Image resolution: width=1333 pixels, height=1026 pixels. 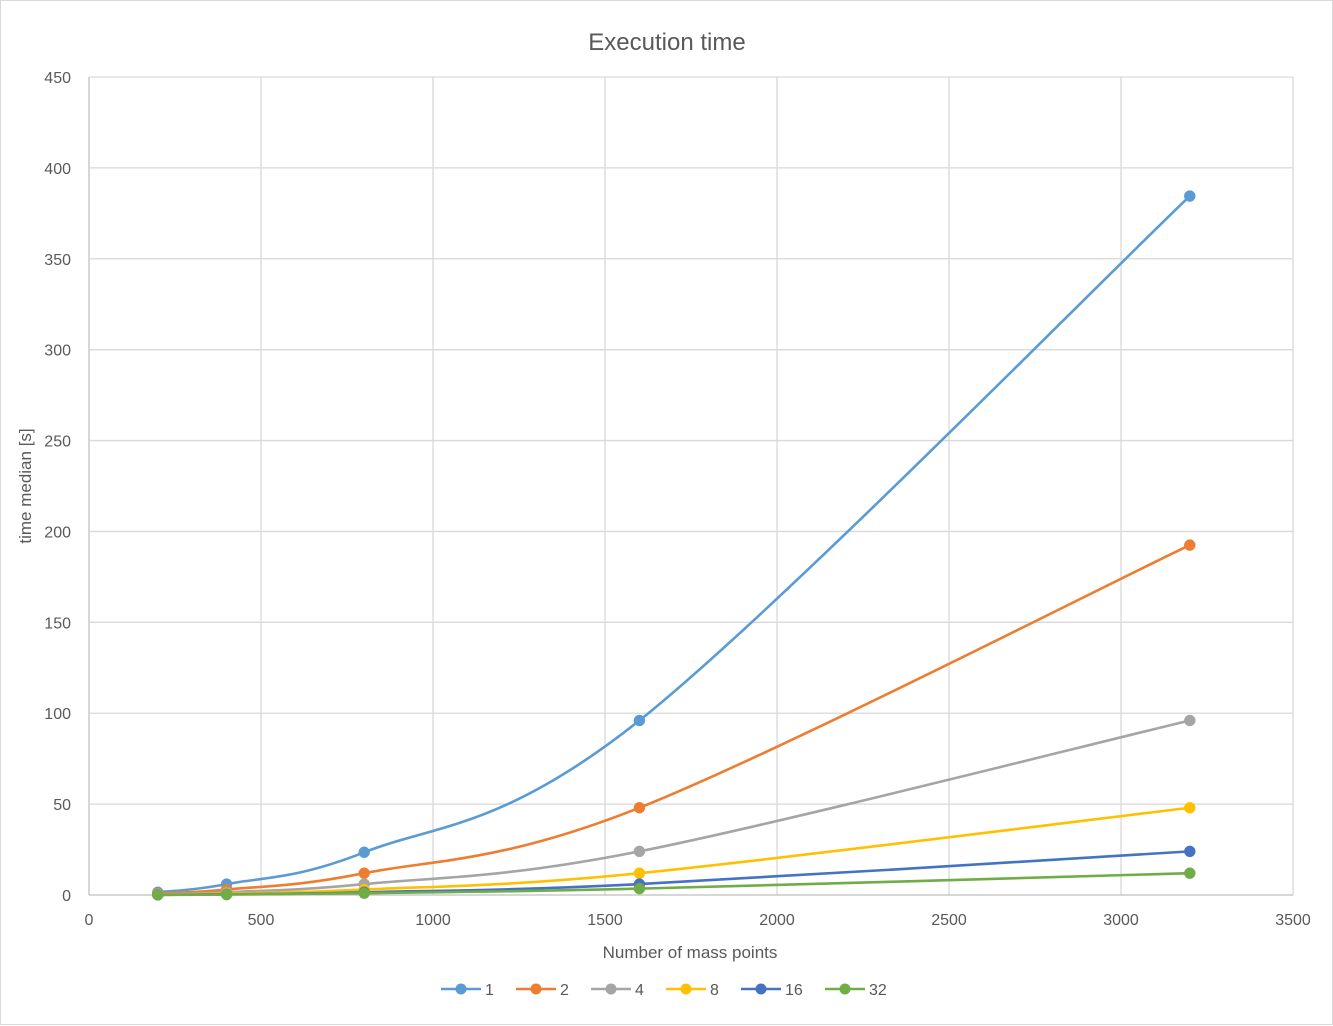 What do you see at coordinates (714, 990) in the screenshot?
I see `legend-label: 8` at bounding box center [714, 990].